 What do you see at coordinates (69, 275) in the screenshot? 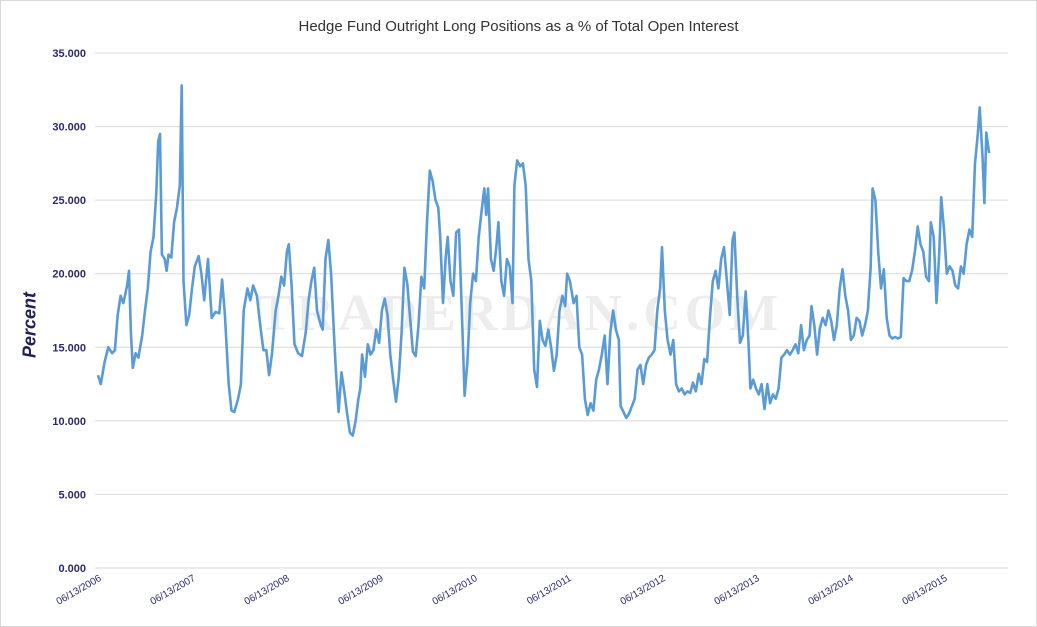
I see `y-tick-label: 20.000` at bounding box center [69, 275].